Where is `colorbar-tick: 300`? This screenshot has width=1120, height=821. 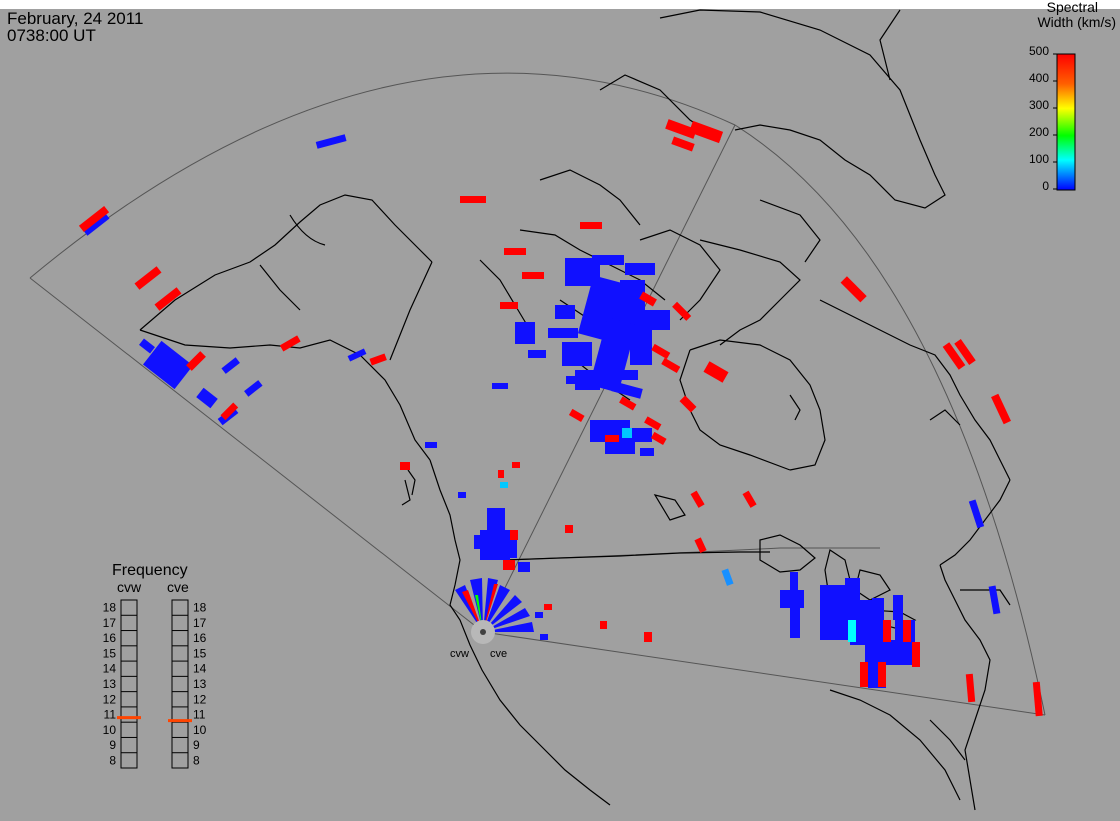 colorbar-tick: 300 is located at coordinates (1039, 105).